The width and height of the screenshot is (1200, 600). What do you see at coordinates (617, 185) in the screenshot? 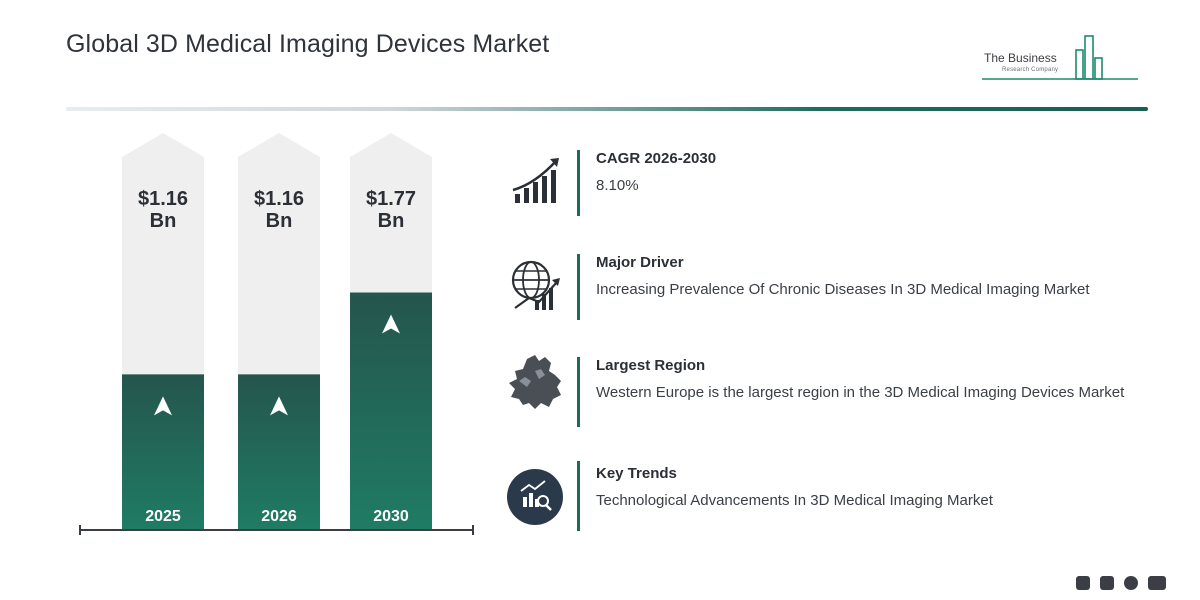
I see `kpi-value: 8.10%` at bounding box center [617, 185].